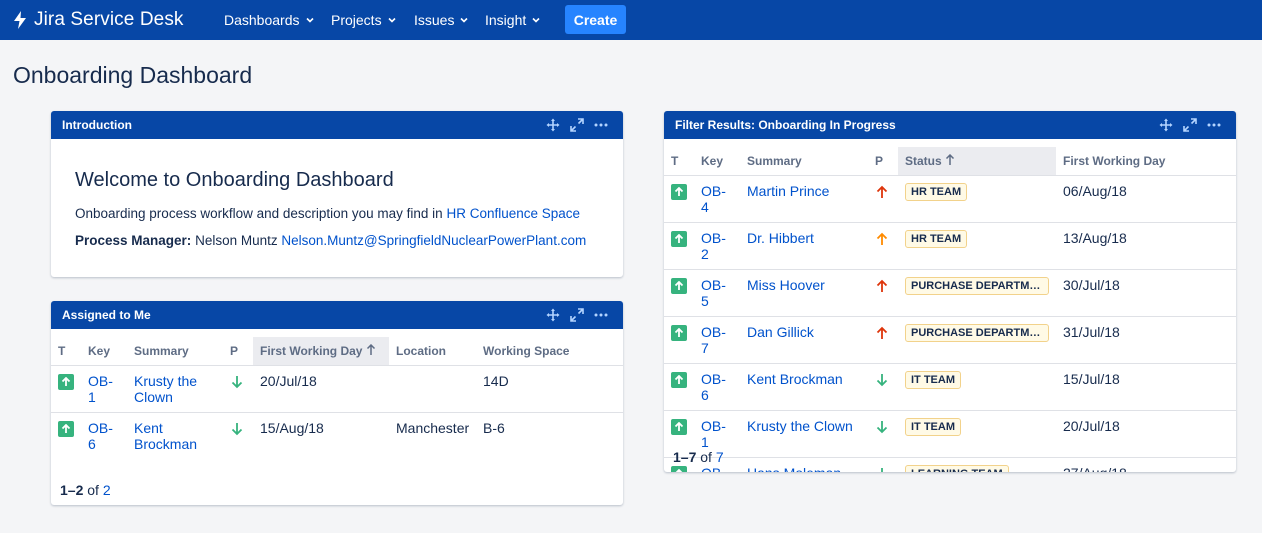 This screenshot has height=533, width=1262. Describe the element at coordinates (713, 245) in the screenshot. I see `issue-key-link: OB-2` at that location.